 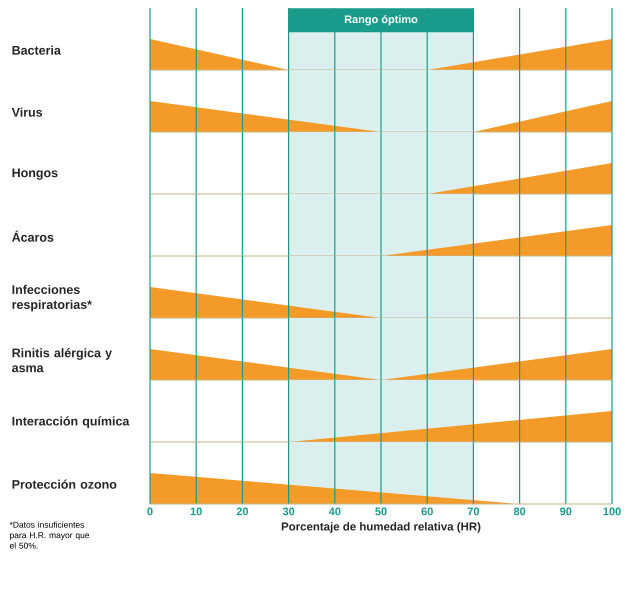 I want to click on y-axis-title: Rinitis alérgica y asma, so click(x=62, y=360).